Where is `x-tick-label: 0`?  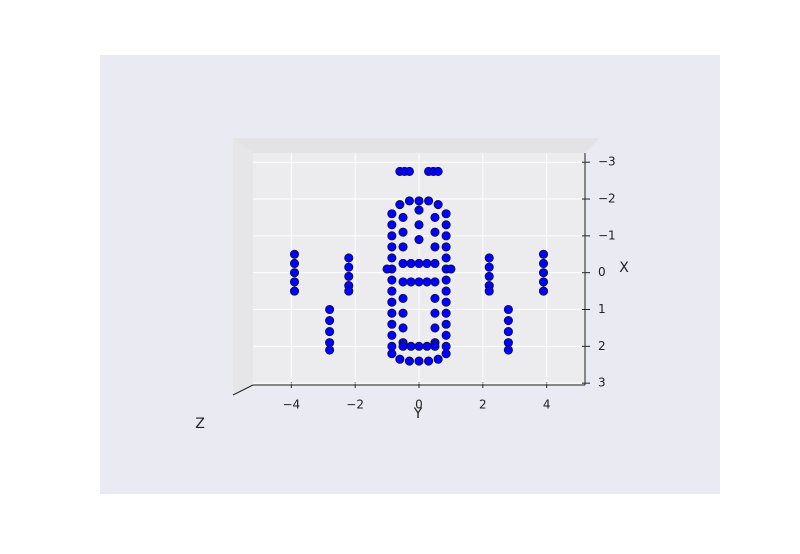
x-tick-label: 0 is located at coordinates (419, 405).